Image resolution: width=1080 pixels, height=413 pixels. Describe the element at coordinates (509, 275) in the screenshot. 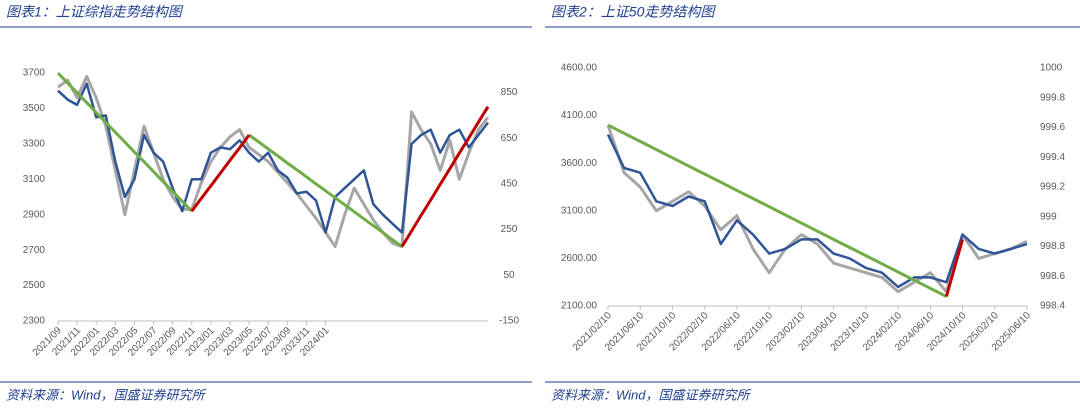

I see `y2-tick-label: 50` at that location.